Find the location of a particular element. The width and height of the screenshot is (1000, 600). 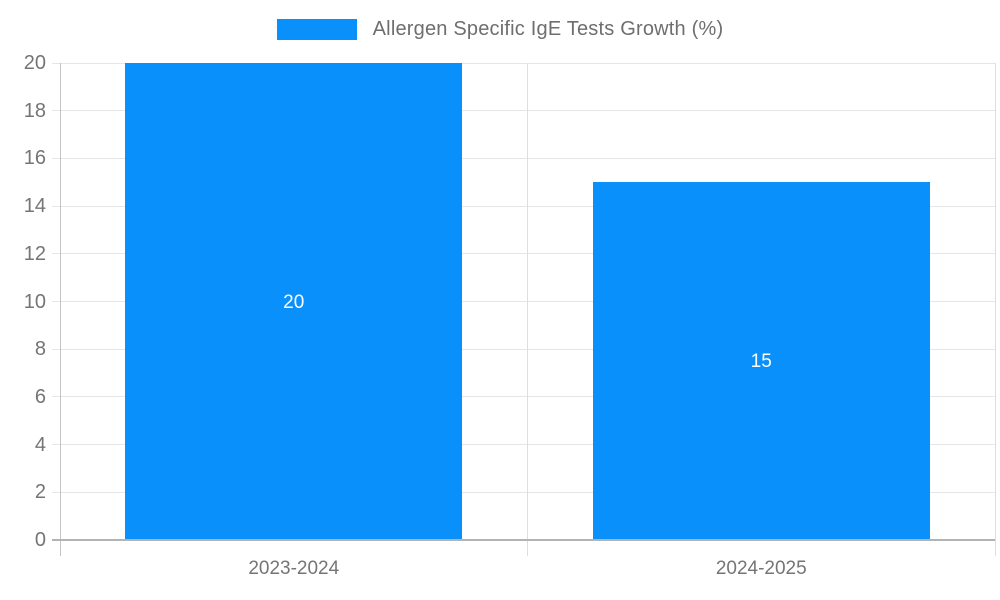

y-tick-label: 10 is located at coordinates (34, 301).